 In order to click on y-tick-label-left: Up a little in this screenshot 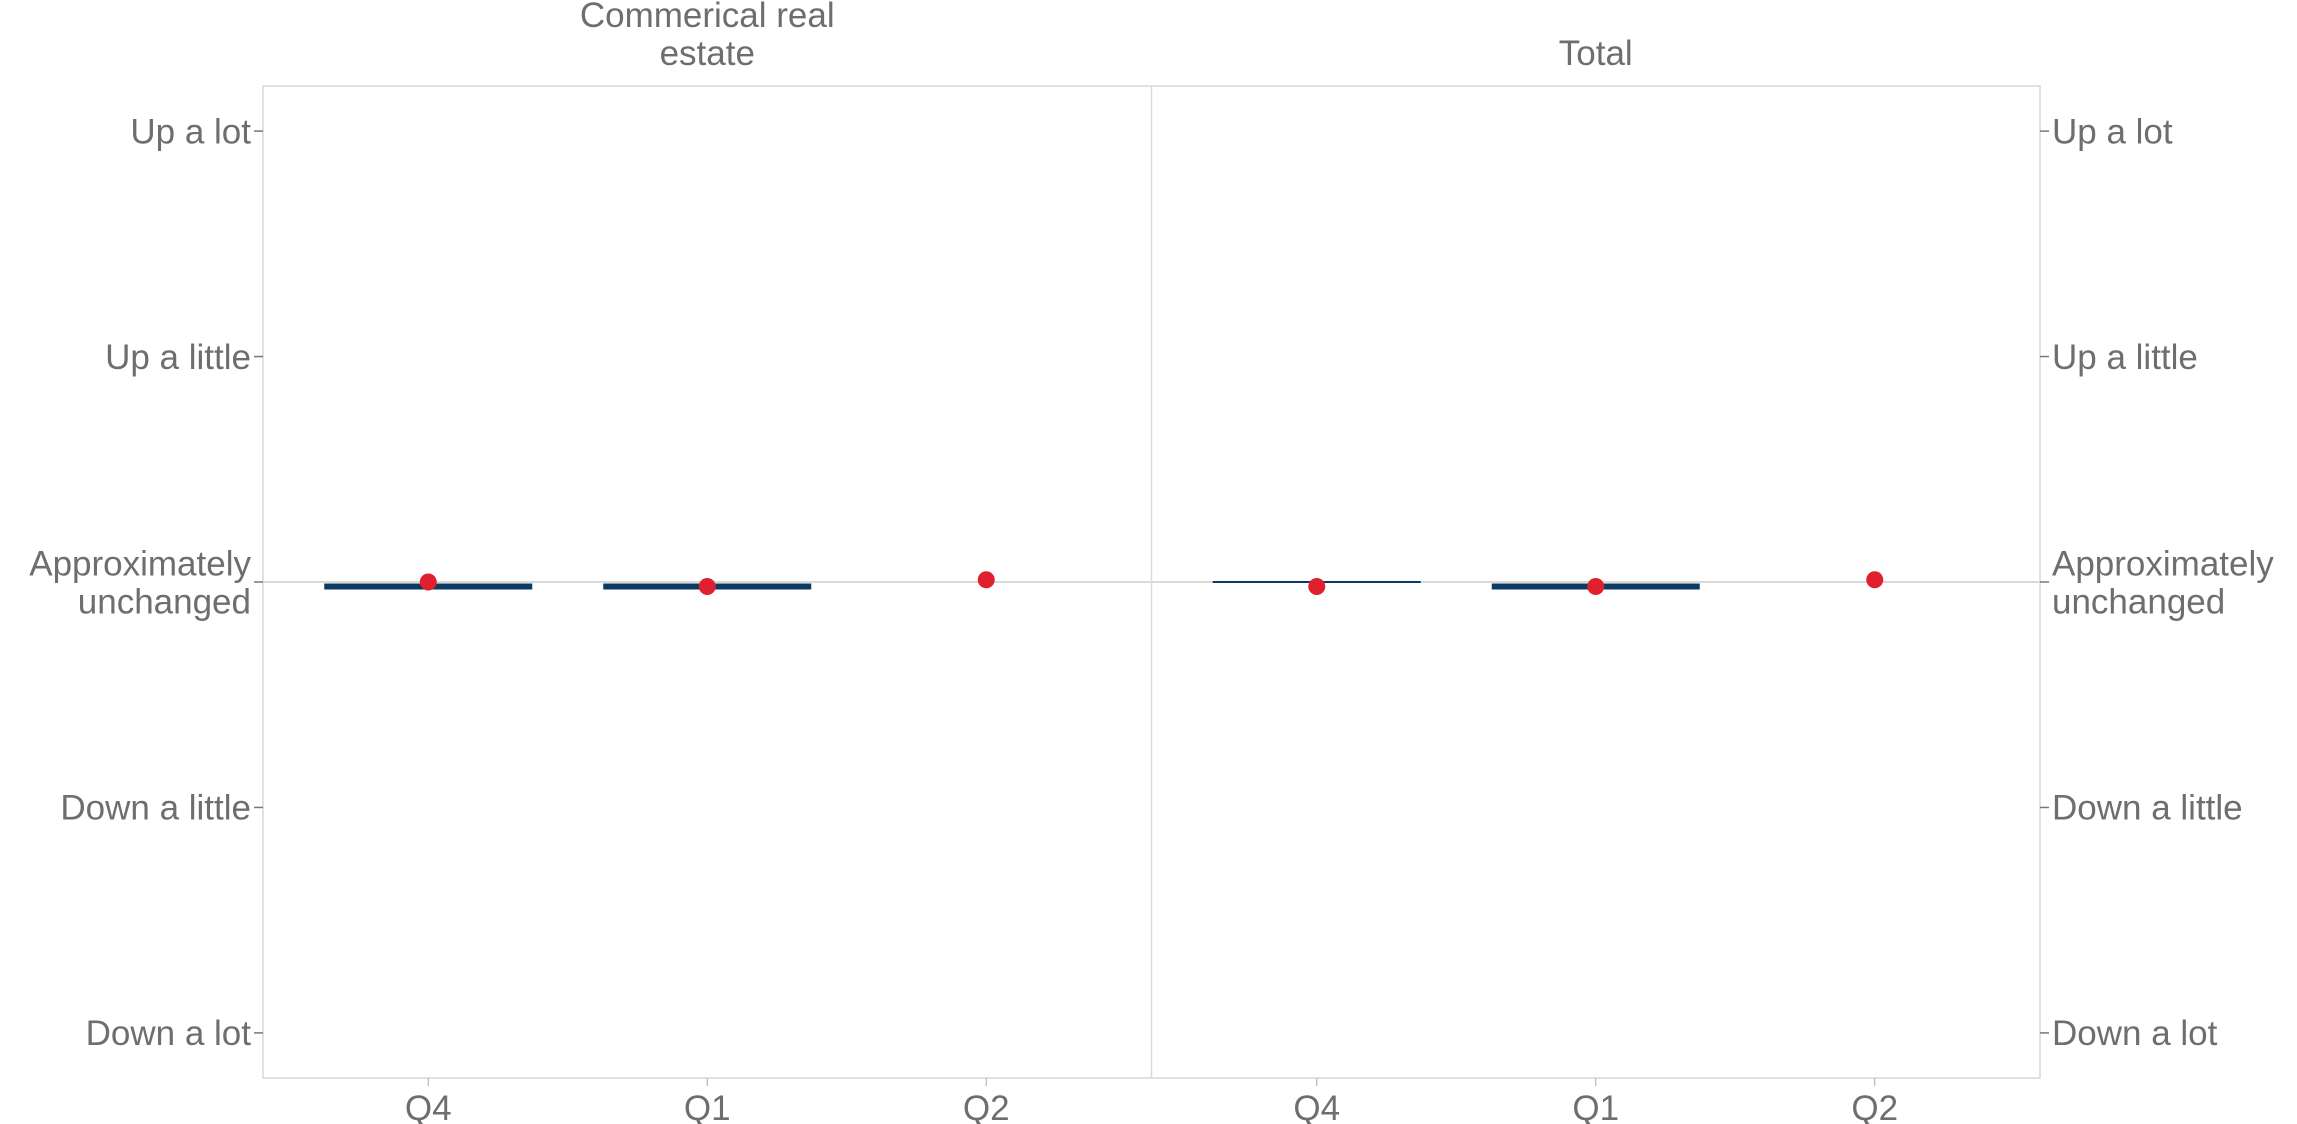, I will do `click(178, 357)`.